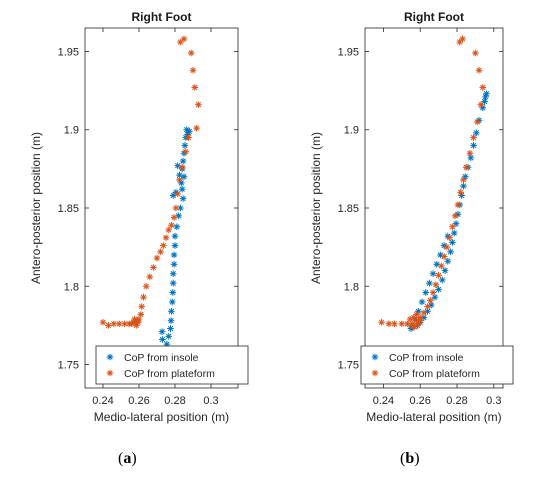 The height and width of the screenshot is (478, 550). What do you see at coordinates (127, 459) in the screenshot?
I see `caption-a: (a)` at bounding box center [127, 459].